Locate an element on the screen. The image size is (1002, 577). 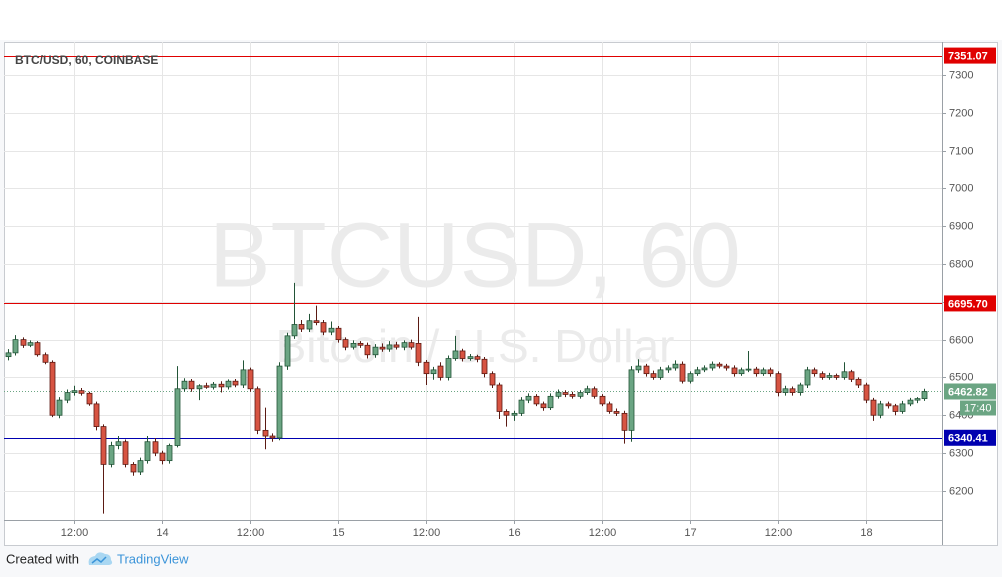
level-tag-label: 6695.70 is located at coordinates (968, 304).